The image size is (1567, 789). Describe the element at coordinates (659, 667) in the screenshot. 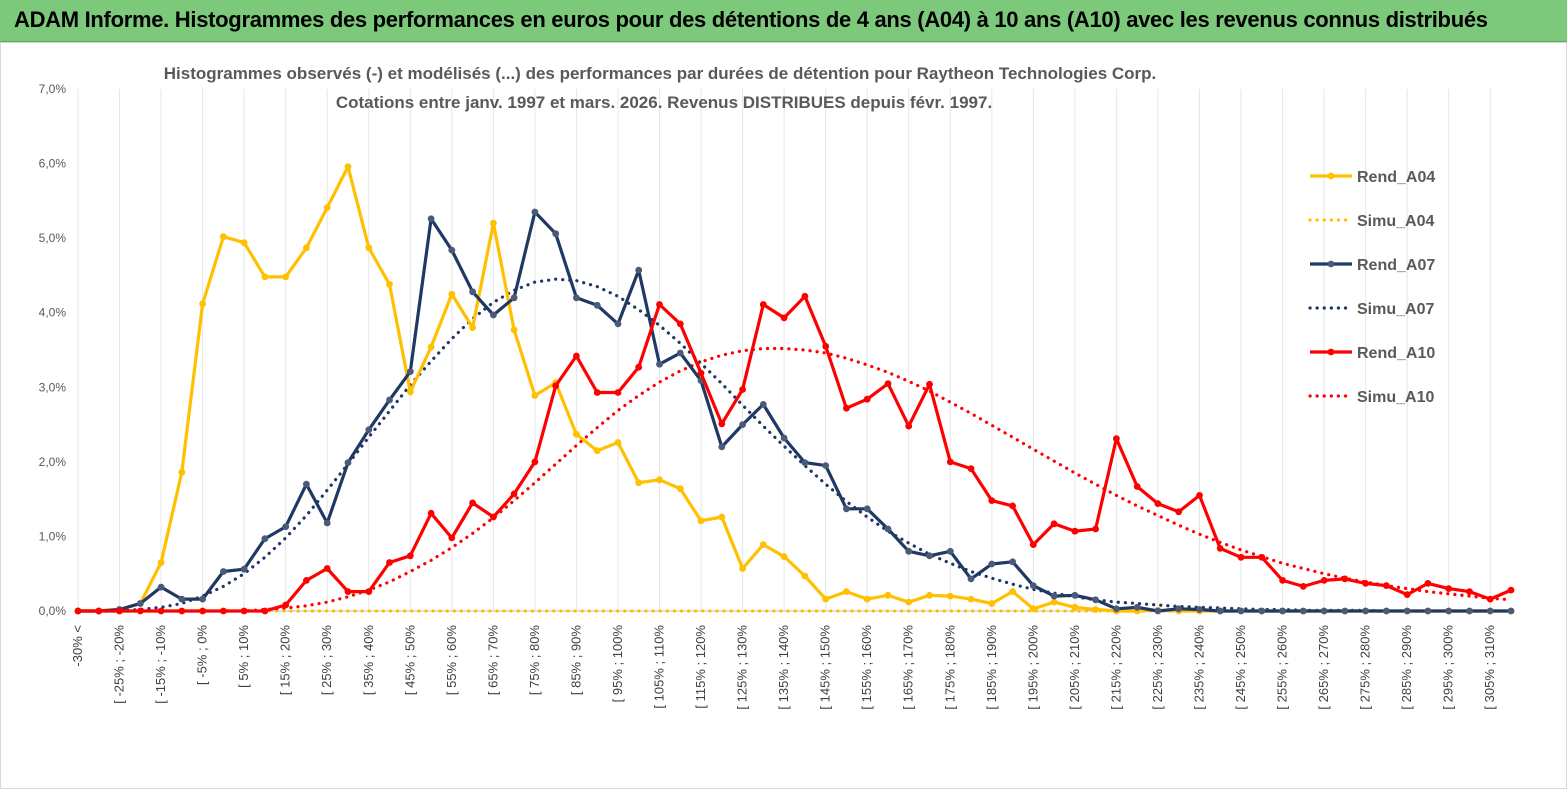

I see `x-tick-label: [ 105% ; 110%` at that location.